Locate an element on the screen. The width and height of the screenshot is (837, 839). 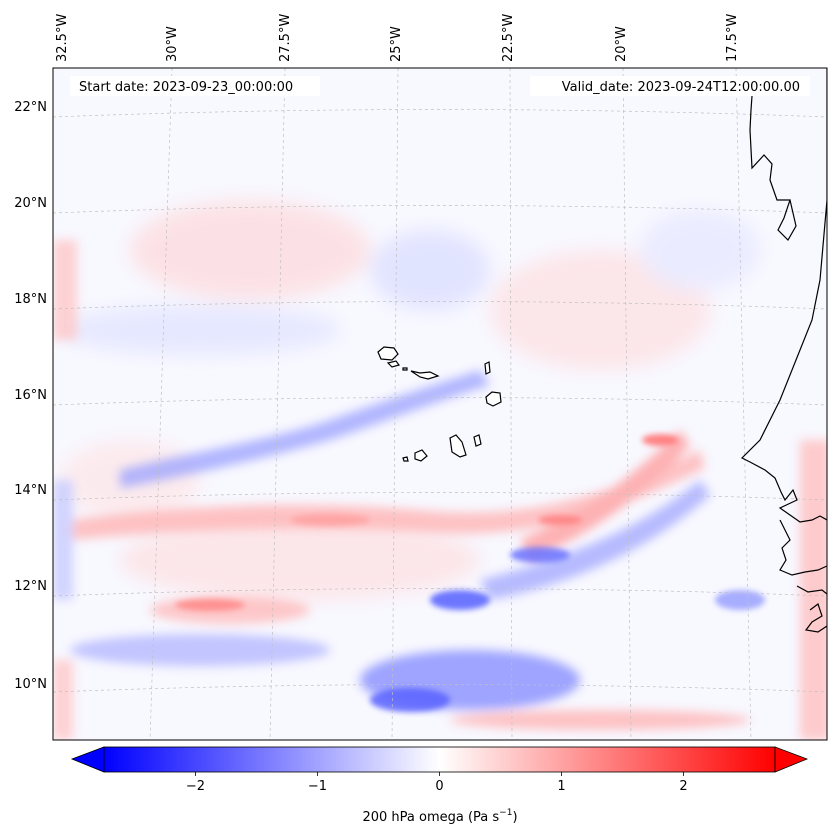
lon-label: 25°W is located at coordinates (396, 44).